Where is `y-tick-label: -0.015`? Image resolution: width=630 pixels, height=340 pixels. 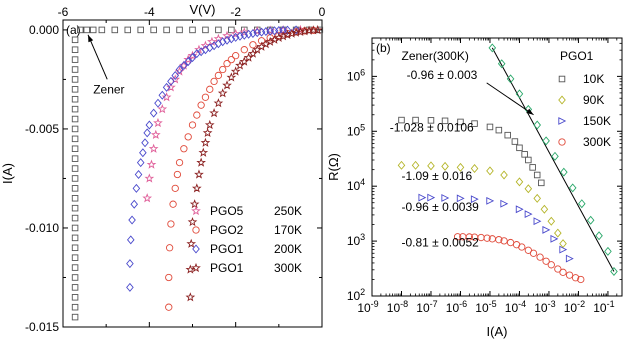 y-tick-label: -0.015 is located at coordinates (42, 327).